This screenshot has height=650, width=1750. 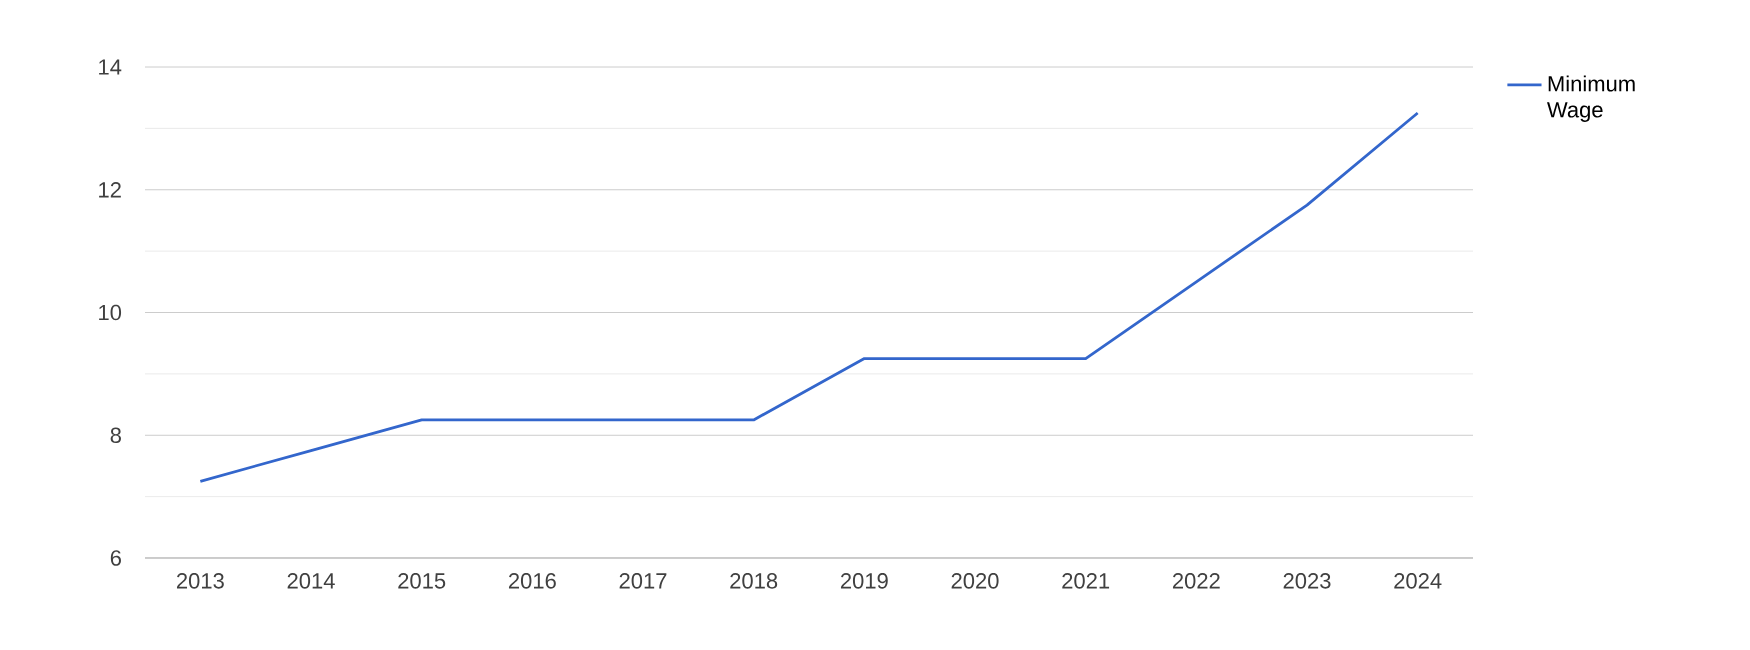 I want to click on x-tick-label: 2021, so click(x=1086, y=581).